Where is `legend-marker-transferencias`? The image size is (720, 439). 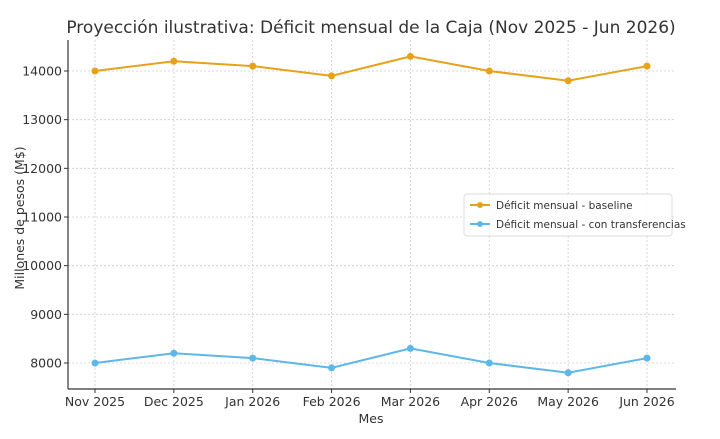 legend-marker-transferencias is located at coordinates (480, 224).